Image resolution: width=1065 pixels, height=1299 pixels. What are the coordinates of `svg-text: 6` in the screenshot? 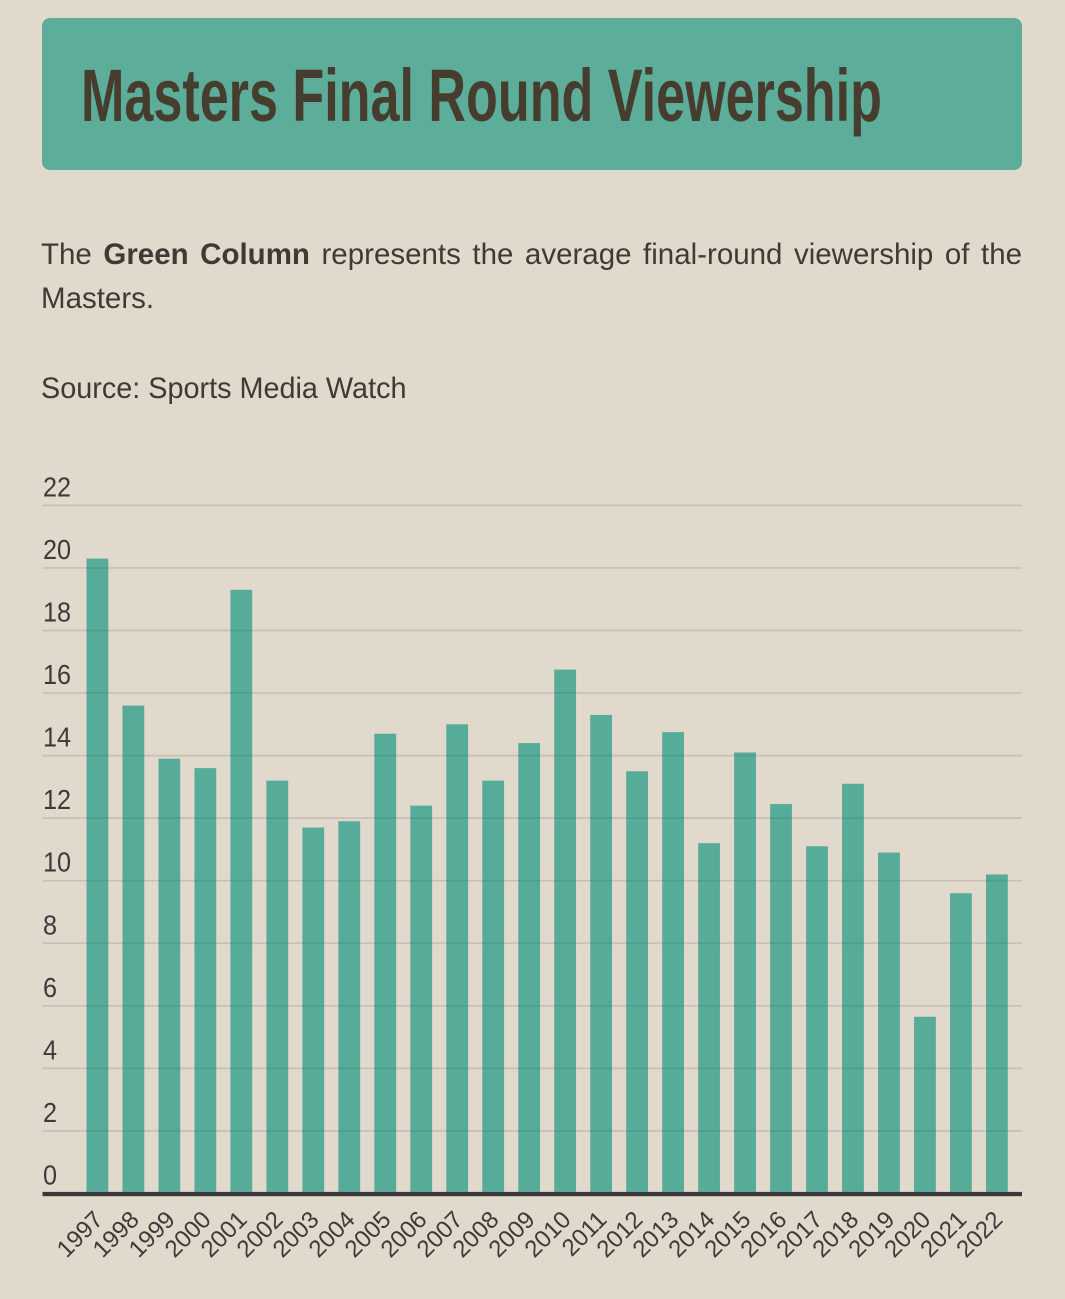 It's located at (50, 988).